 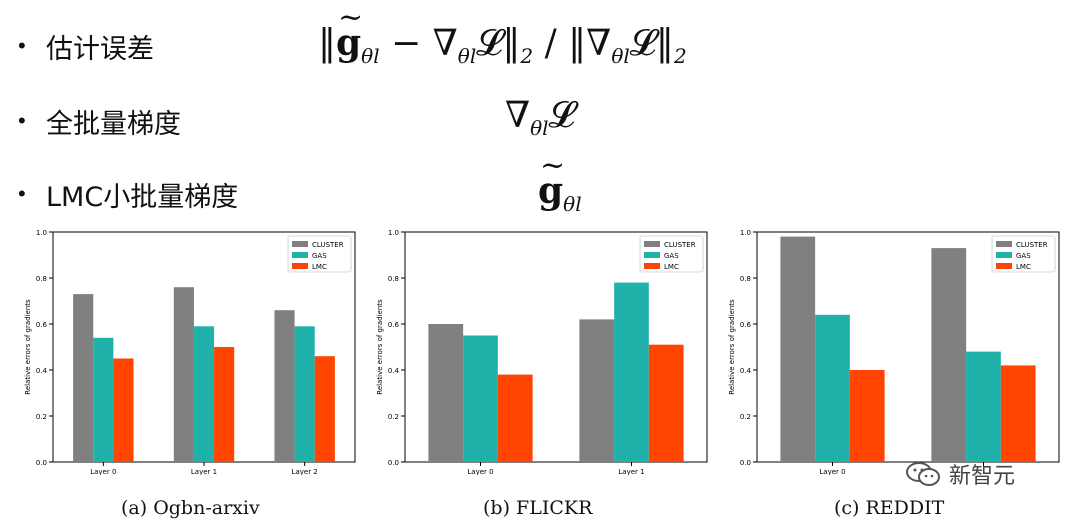 What do you see at coordinates (561, 115) in the screenshot?
I see `formula-part: 𝓛` at bounding box center [561, 115].